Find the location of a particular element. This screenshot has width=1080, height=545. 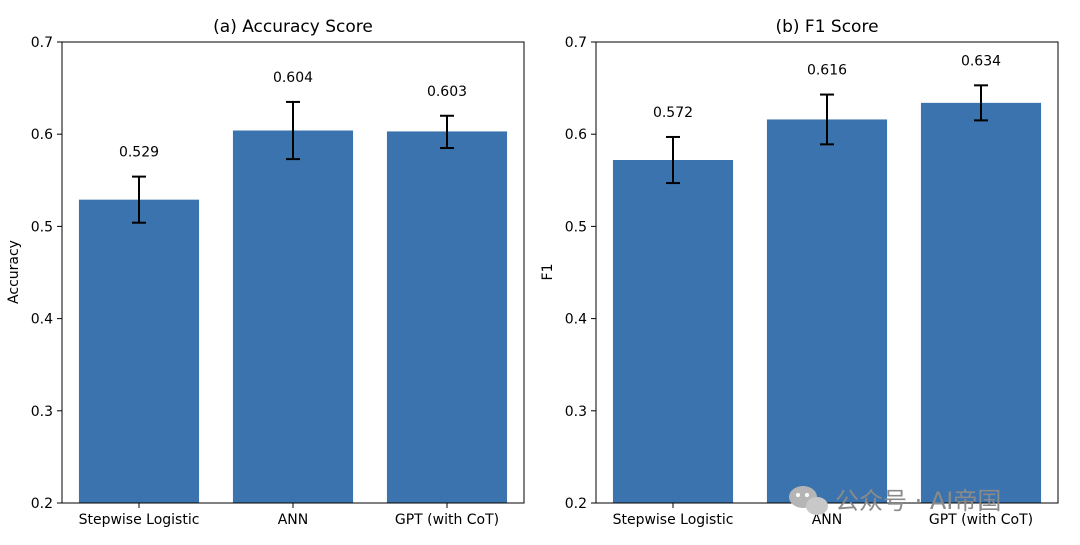

data-label: 0.634 is located at coordinates (981, 61).